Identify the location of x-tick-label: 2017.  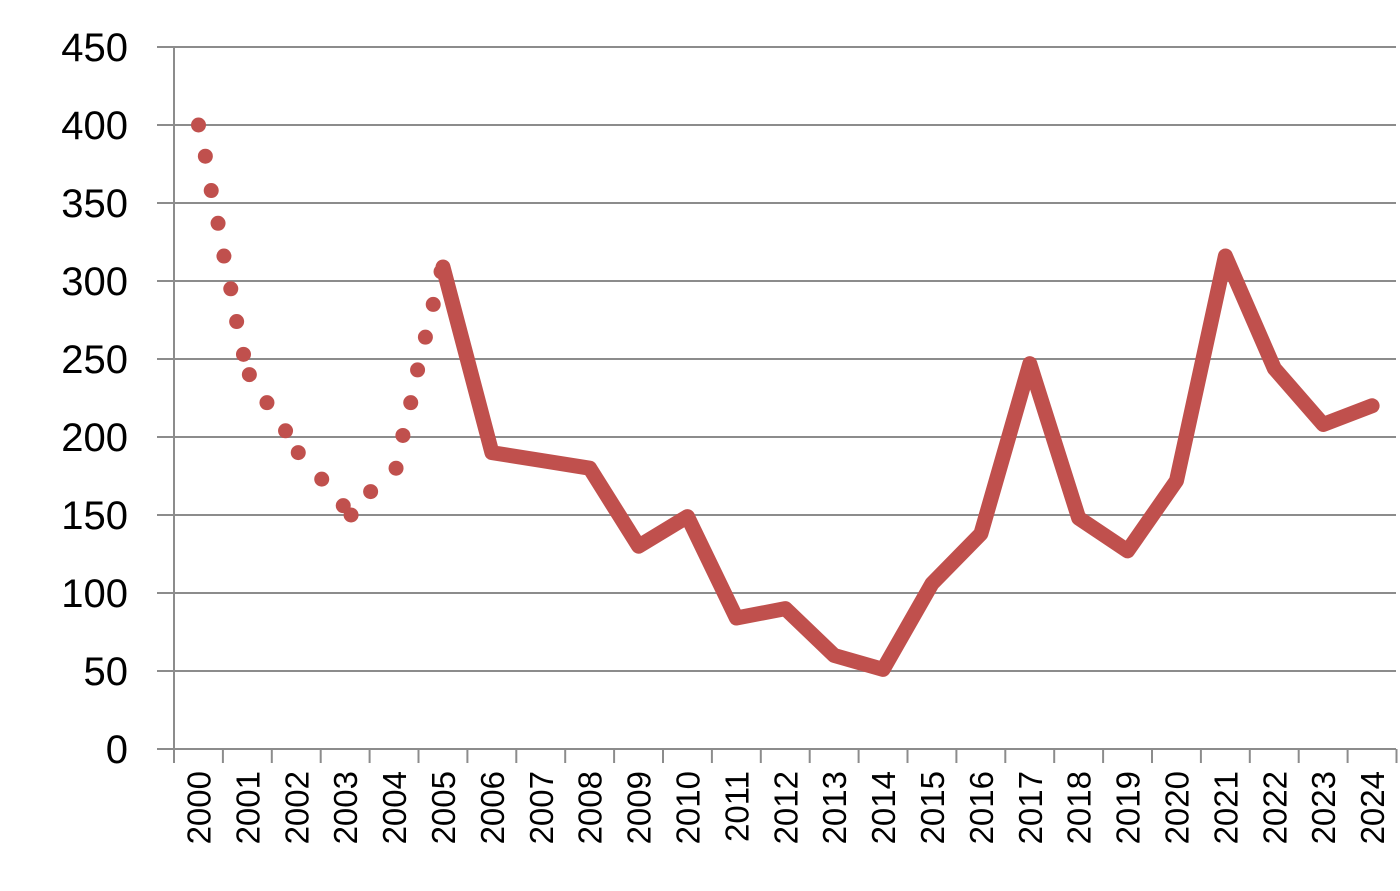
(1030, 807).